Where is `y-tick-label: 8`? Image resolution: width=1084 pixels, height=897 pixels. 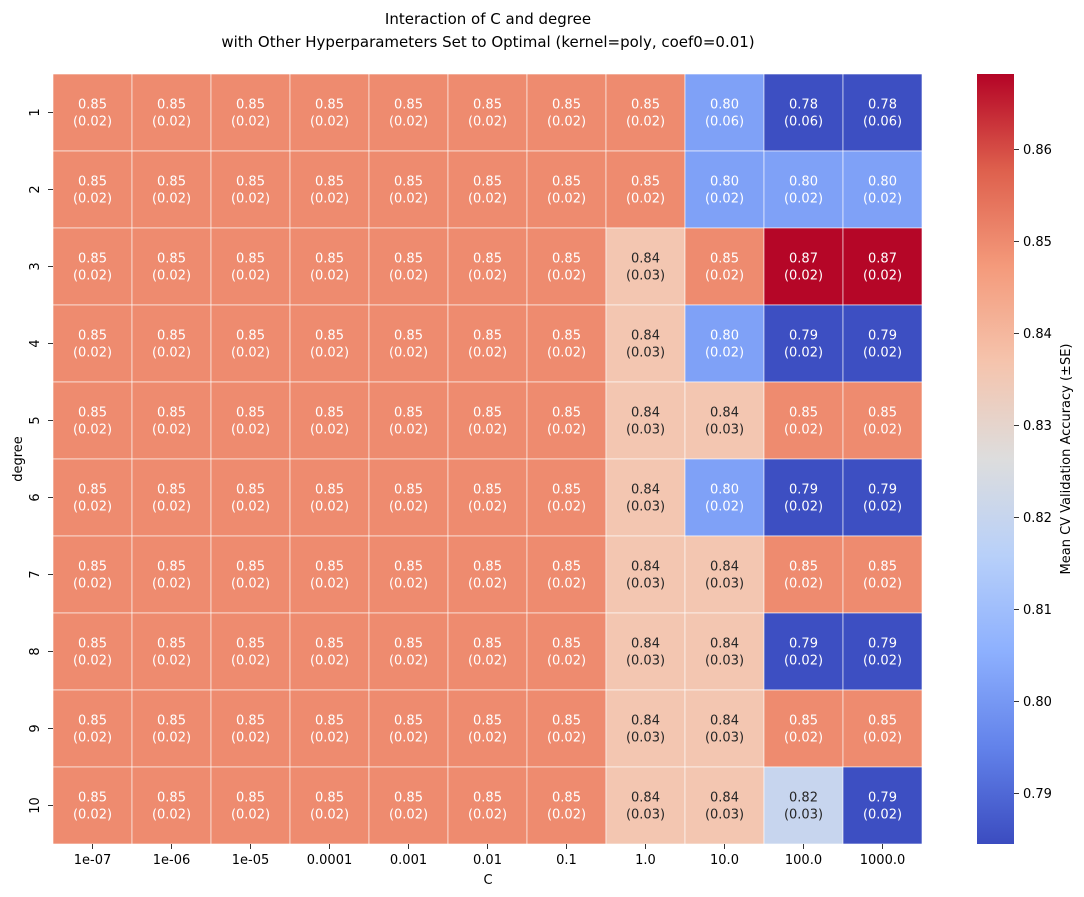 y-tick-label: 8 is located at coordinates (35, 651).